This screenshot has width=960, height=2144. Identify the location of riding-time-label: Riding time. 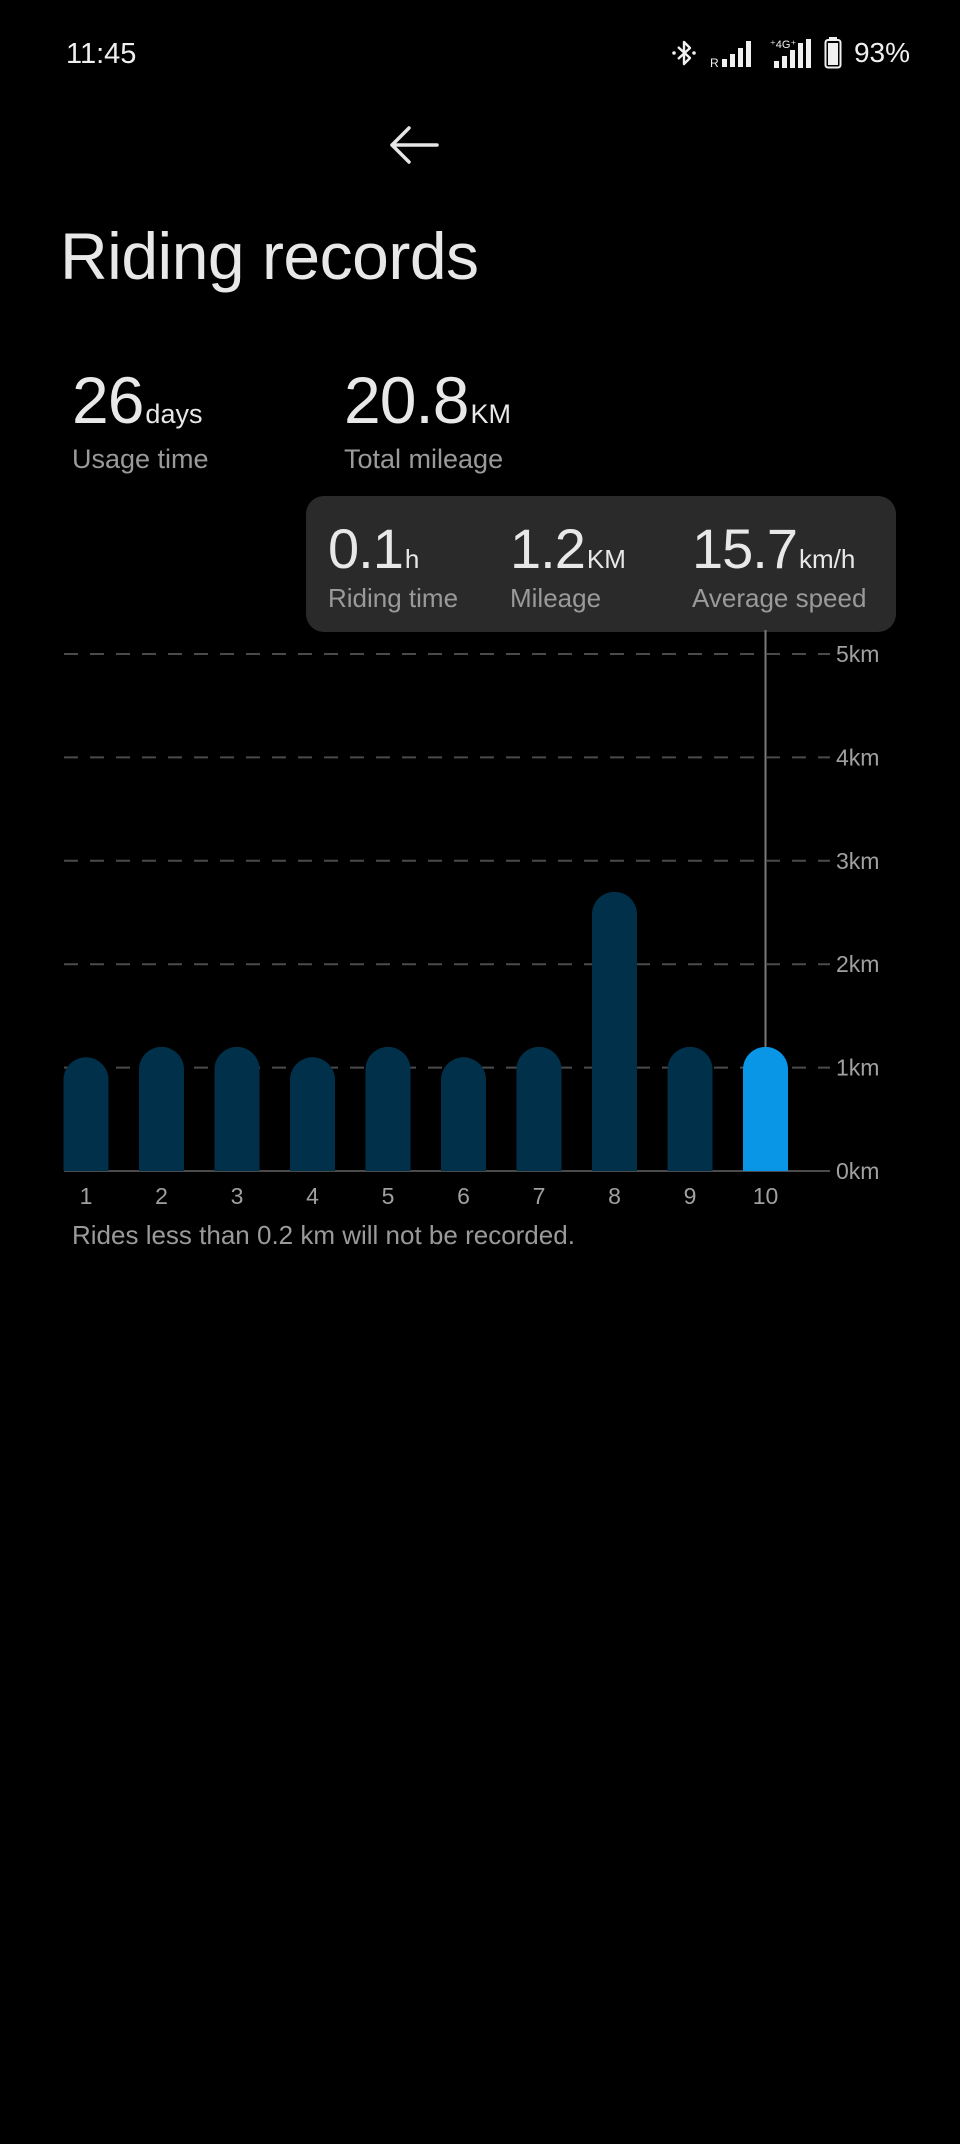
(393, 598).